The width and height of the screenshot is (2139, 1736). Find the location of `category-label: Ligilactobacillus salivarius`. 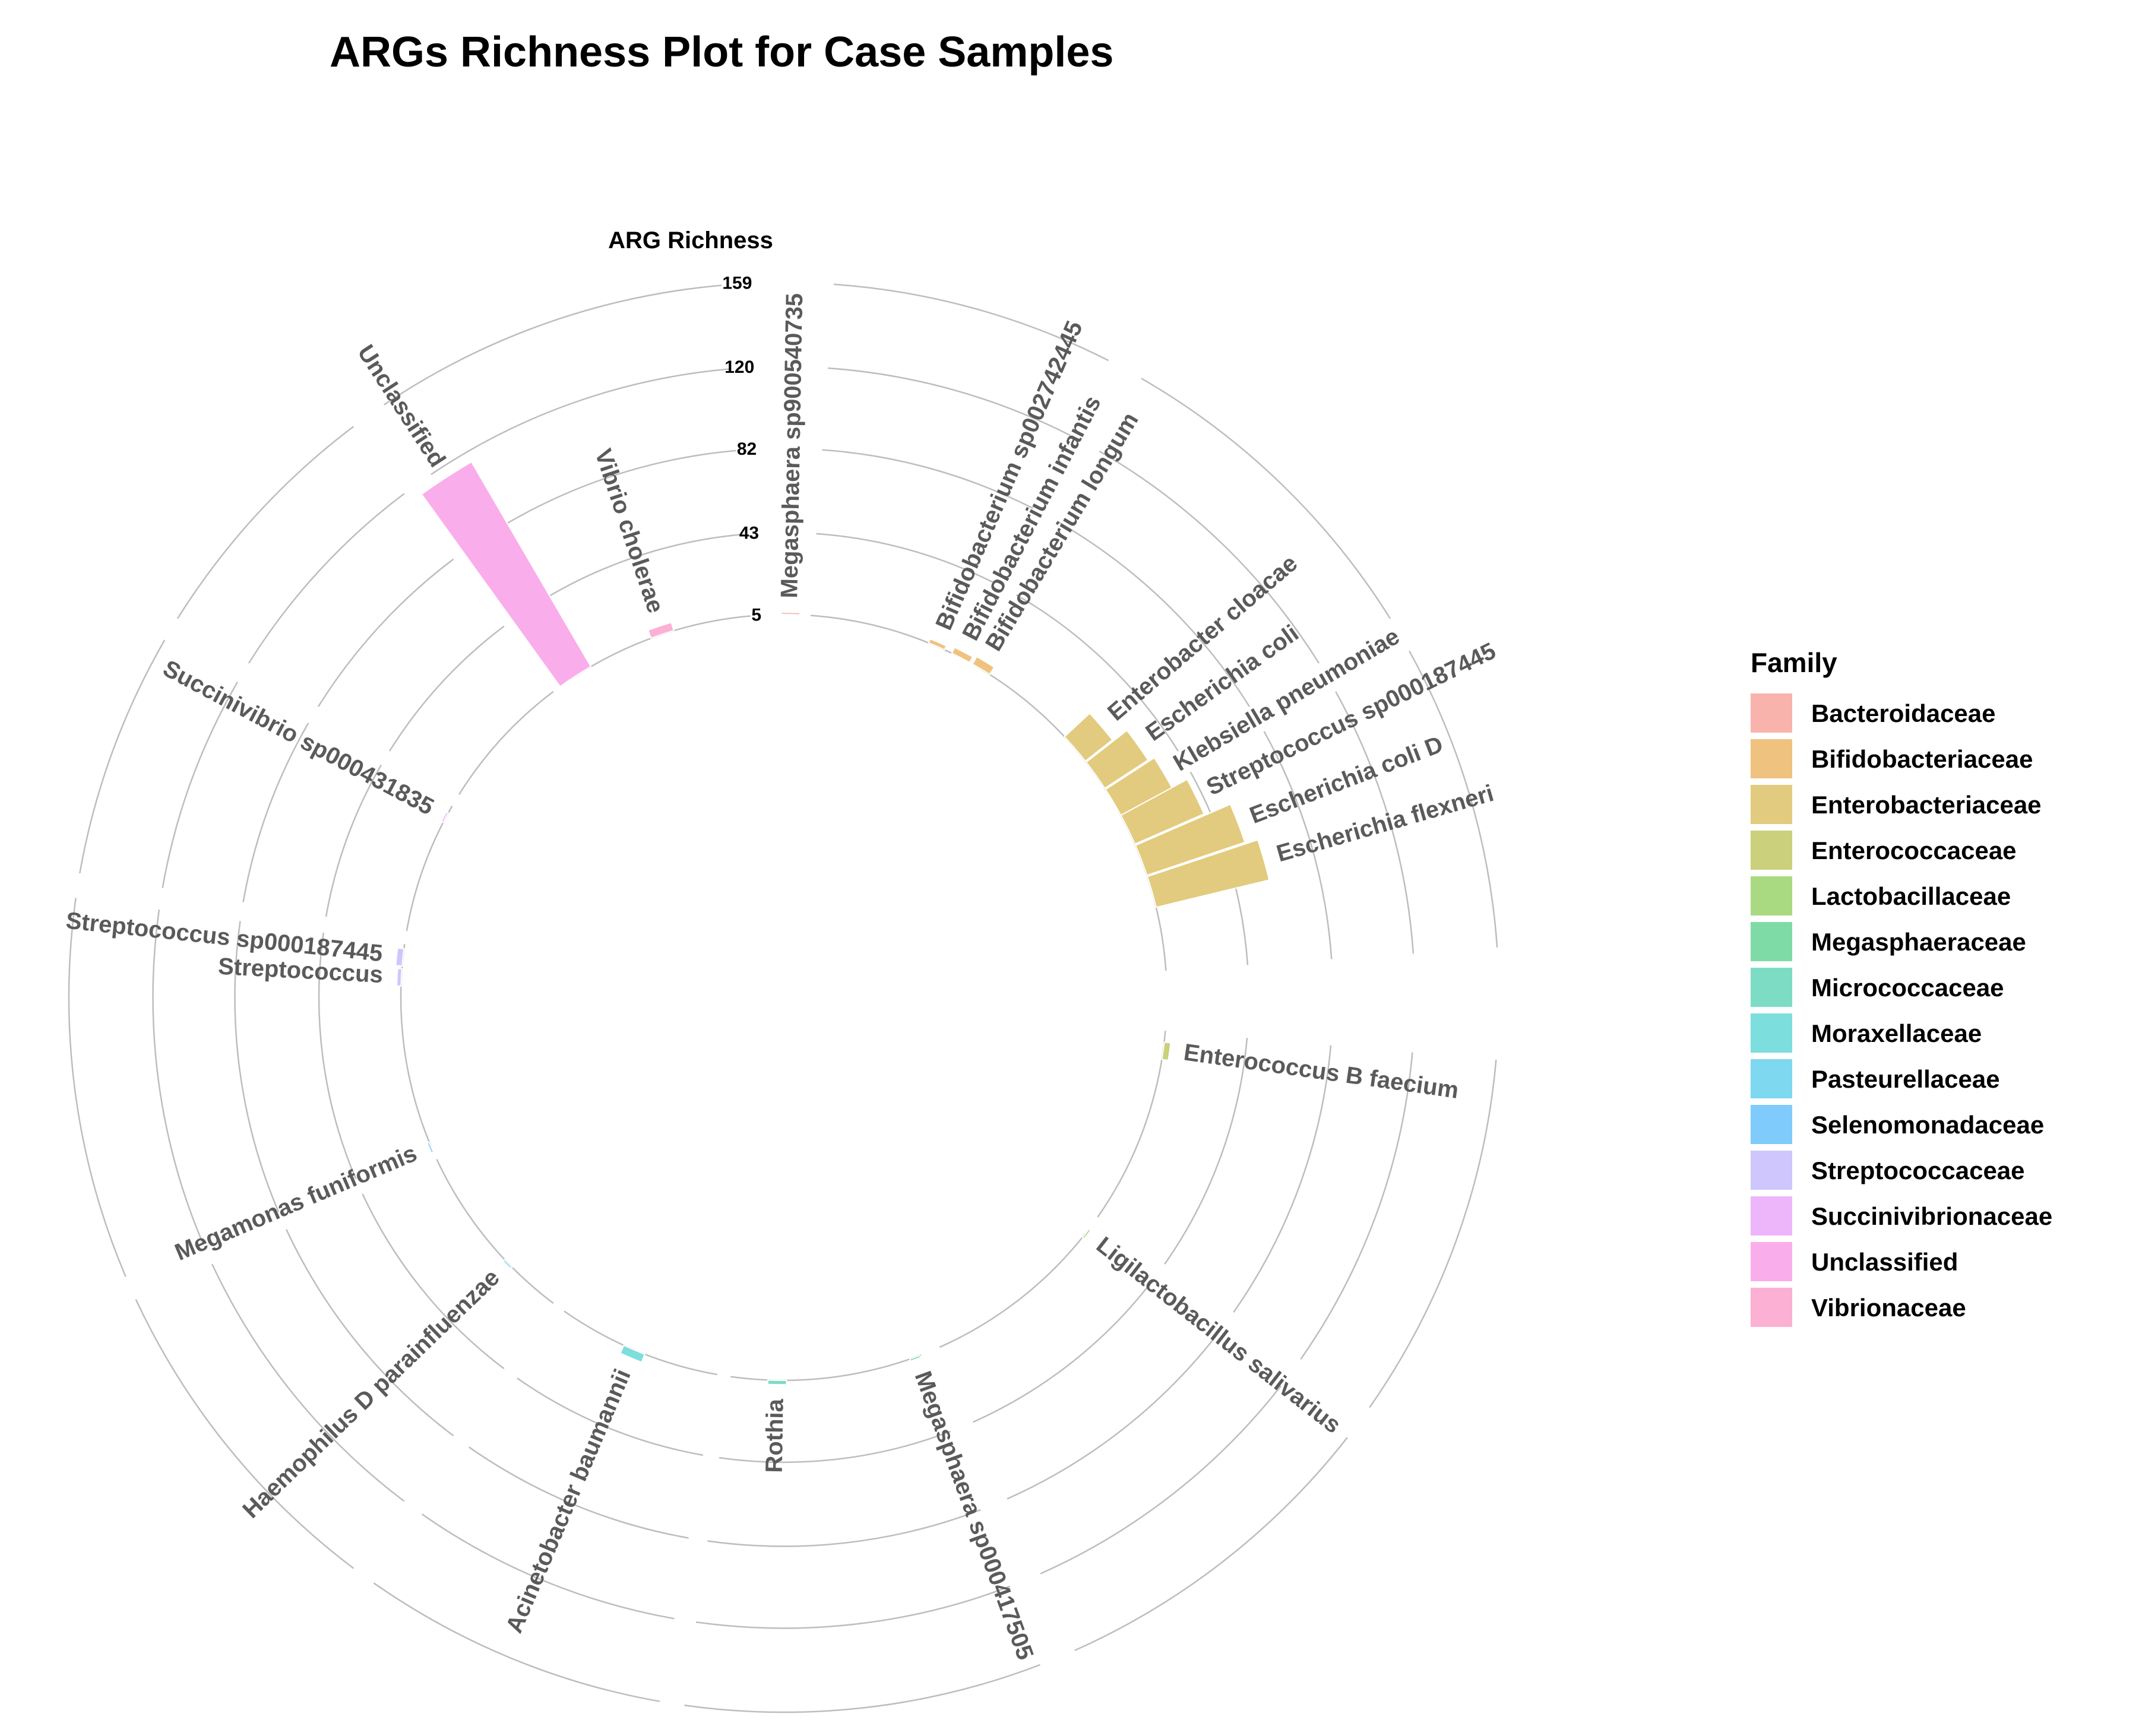

category-label: Ligilactobacillus salivarius is located at coordinates (1218, 1335).